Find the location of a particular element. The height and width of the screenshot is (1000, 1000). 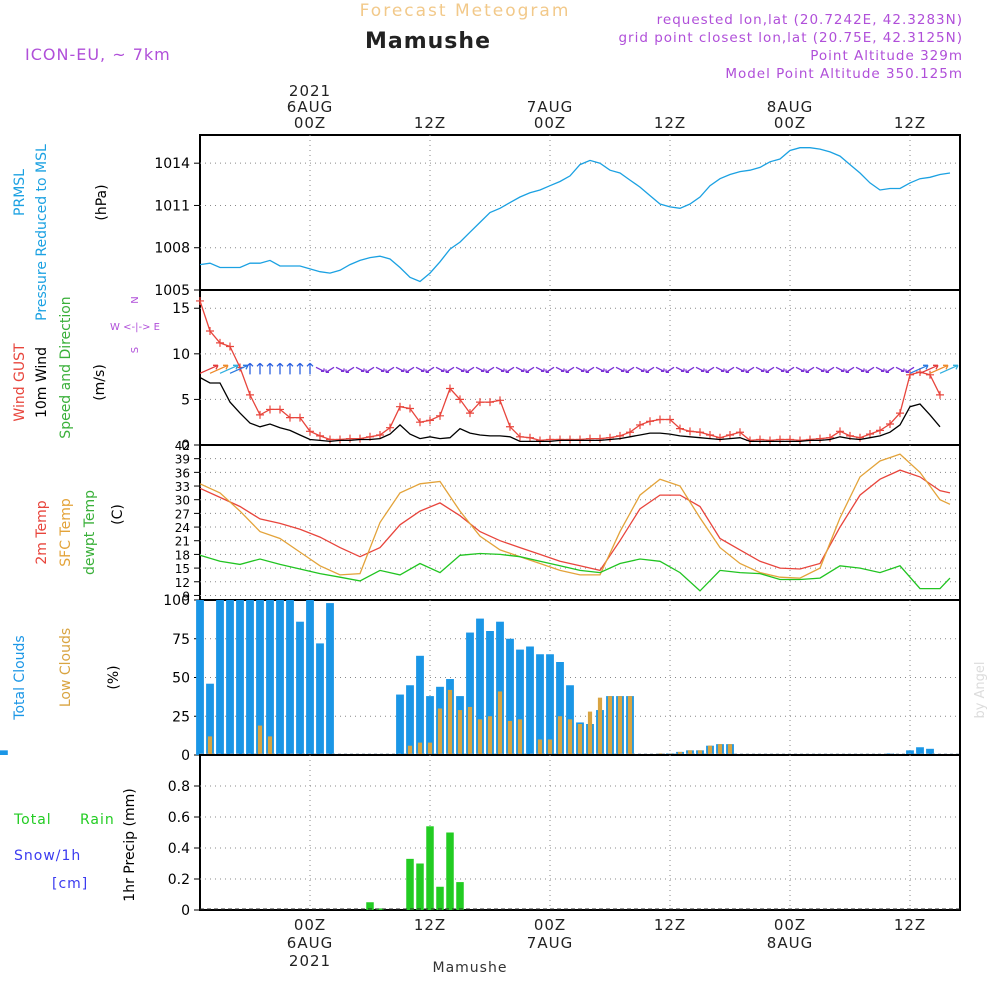

ytick-label: 0 is located at coordinates (185, 446).